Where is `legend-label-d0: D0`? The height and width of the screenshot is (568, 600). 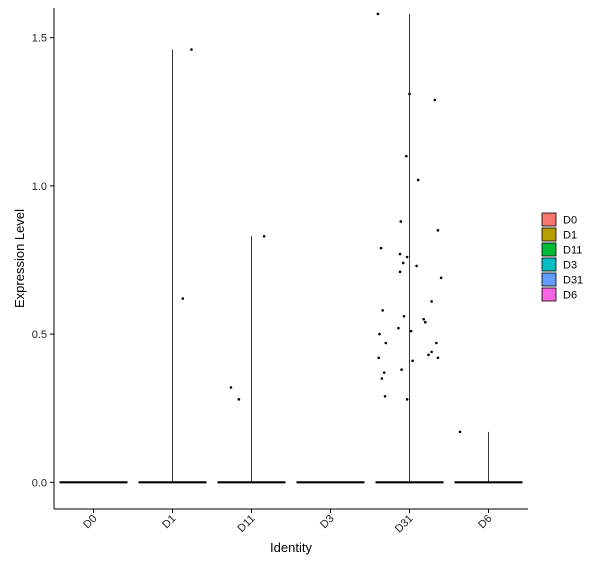 legend-label-d0: D0 is located at coordinates (570, 221).